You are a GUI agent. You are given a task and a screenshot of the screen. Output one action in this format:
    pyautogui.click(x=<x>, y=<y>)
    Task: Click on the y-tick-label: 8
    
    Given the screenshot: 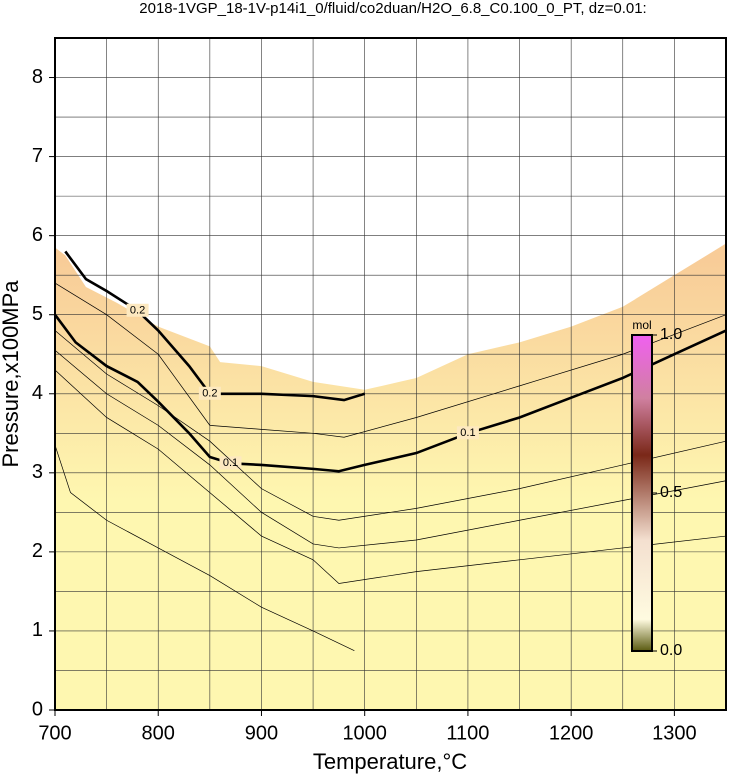 What is the action you would take?
    pyautogui.click(x=37, y=77)
    